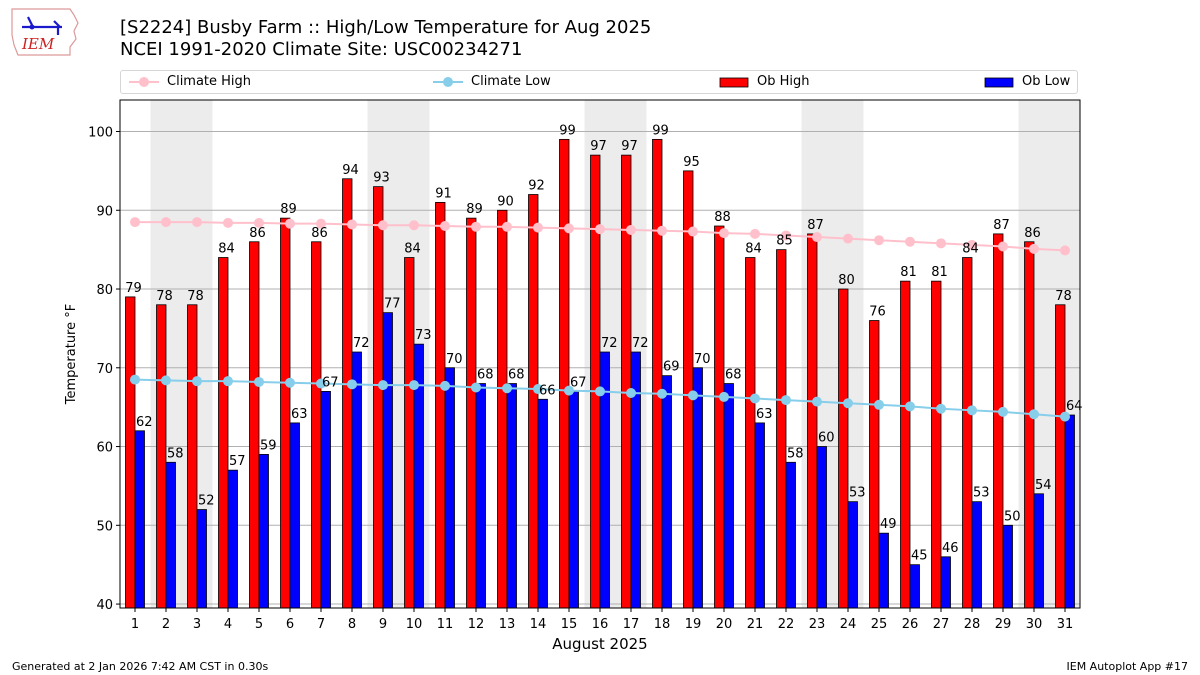 This screenshot has width=1200, height=675. I want to click on legend-item-climate-low: Climate Low, so click(492, 81).